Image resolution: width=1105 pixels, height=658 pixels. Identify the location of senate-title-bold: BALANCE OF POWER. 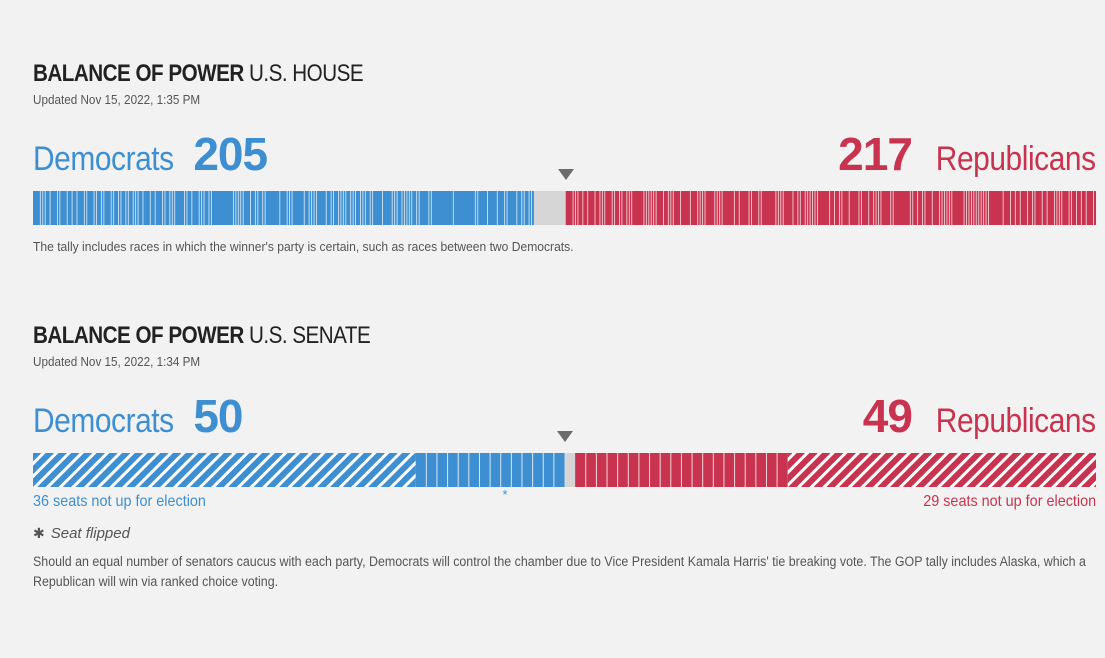
(138, 335).